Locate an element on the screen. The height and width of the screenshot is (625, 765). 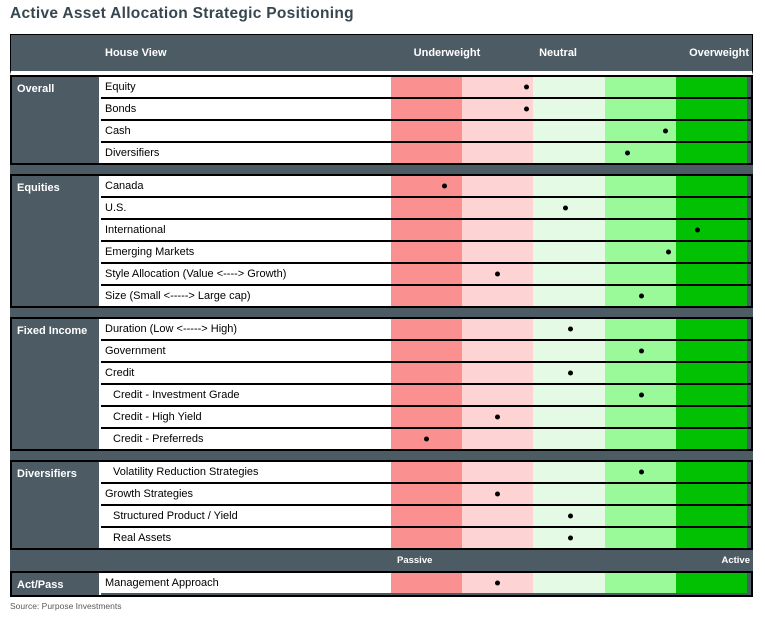
table-row-diversifiers: Diversifiers is located at coordinates (426, 153).